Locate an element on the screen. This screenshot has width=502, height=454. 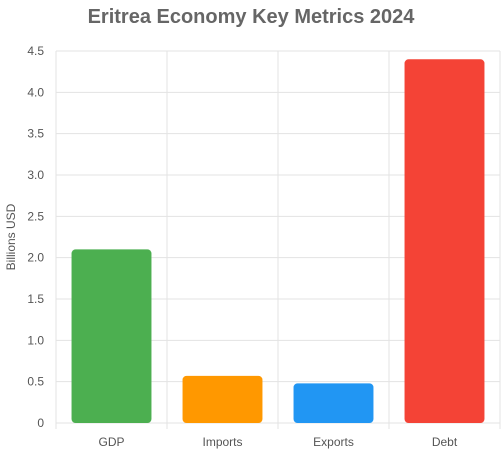
y-tick-label: 2.0 is located at coordinates (35, 258).